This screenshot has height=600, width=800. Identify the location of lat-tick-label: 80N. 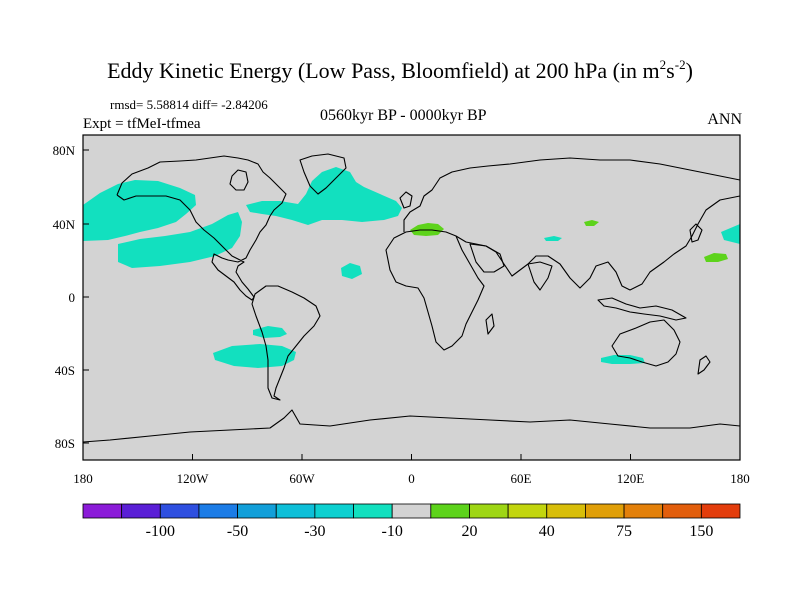
(64, 150).